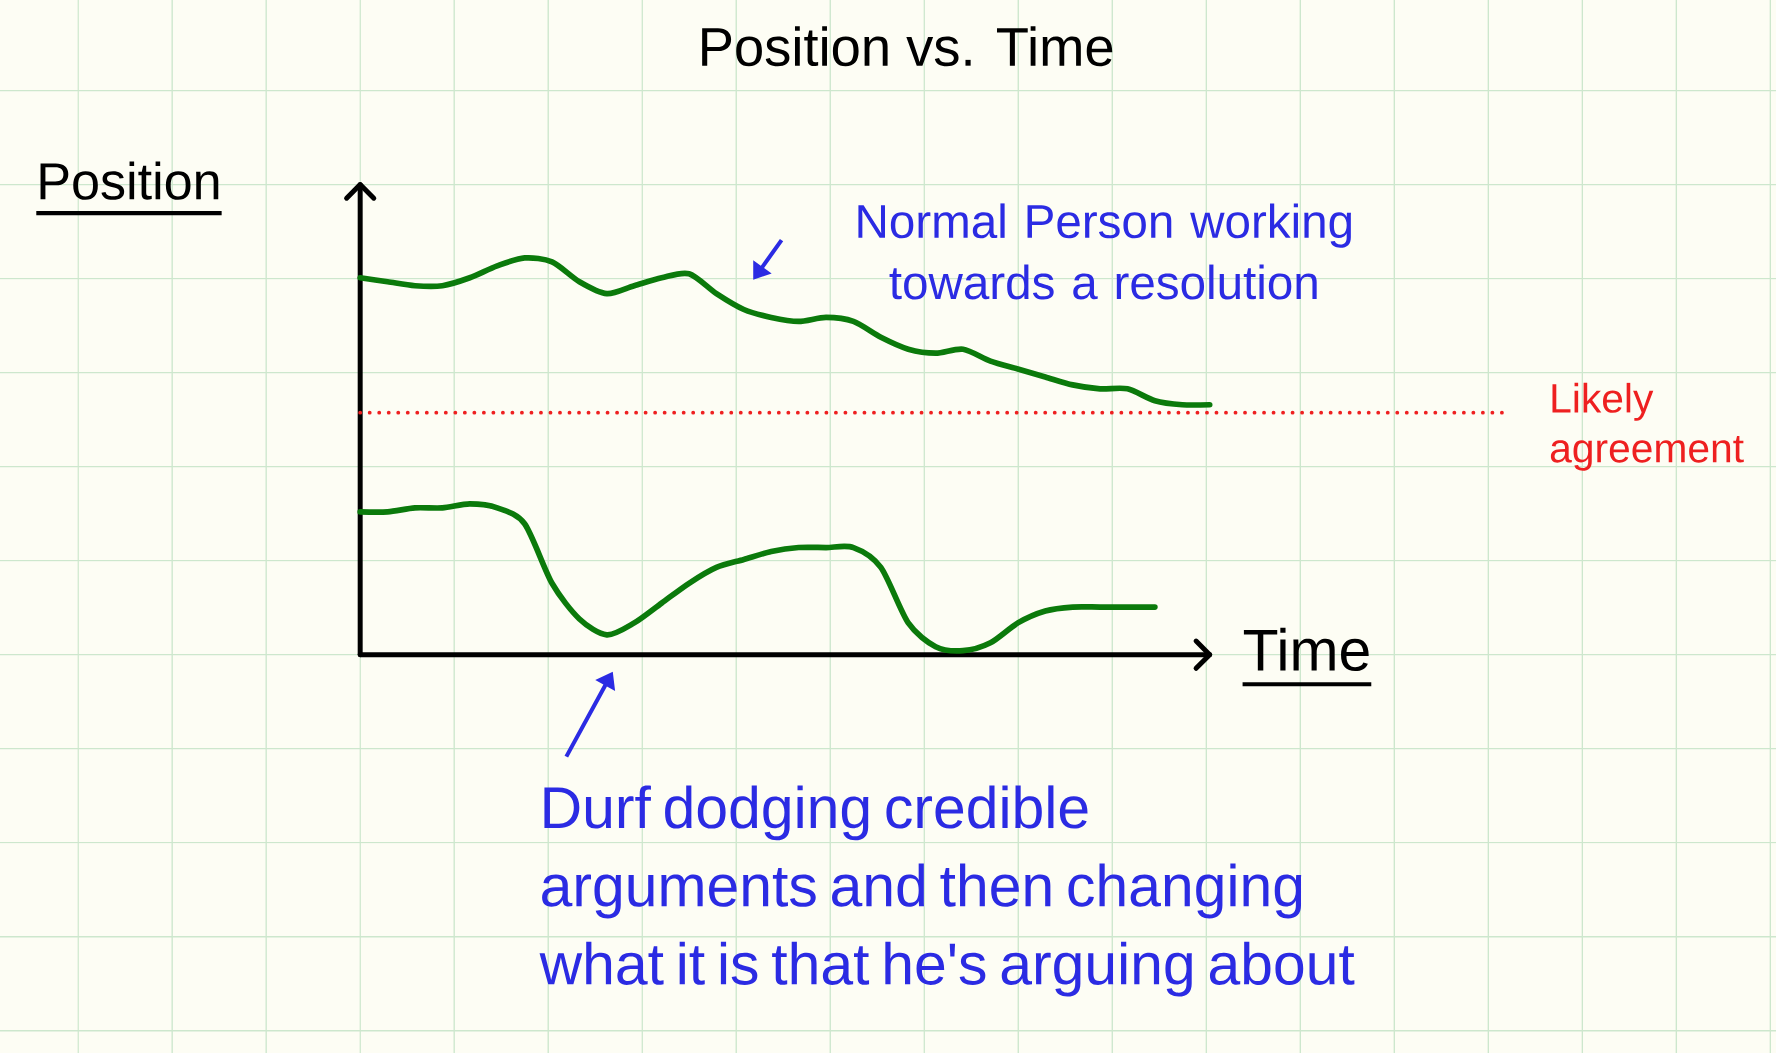 Image resolution: width=1776 pixels, height=1053 pixels. I want to click on annotation: Normal Person working towards a resolution, so click(1104, 251).